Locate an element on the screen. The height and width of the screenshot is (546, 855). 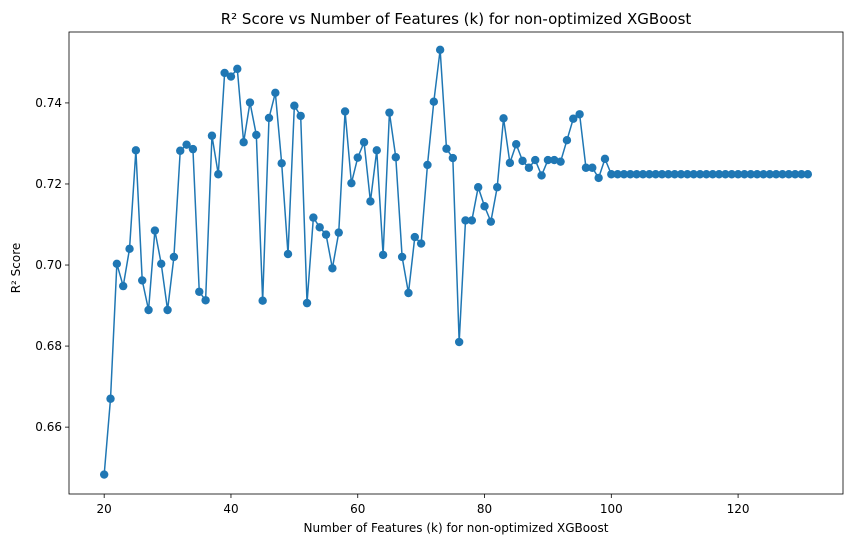
y-tick-label: 0.68 is located at coordinates (48, 346).